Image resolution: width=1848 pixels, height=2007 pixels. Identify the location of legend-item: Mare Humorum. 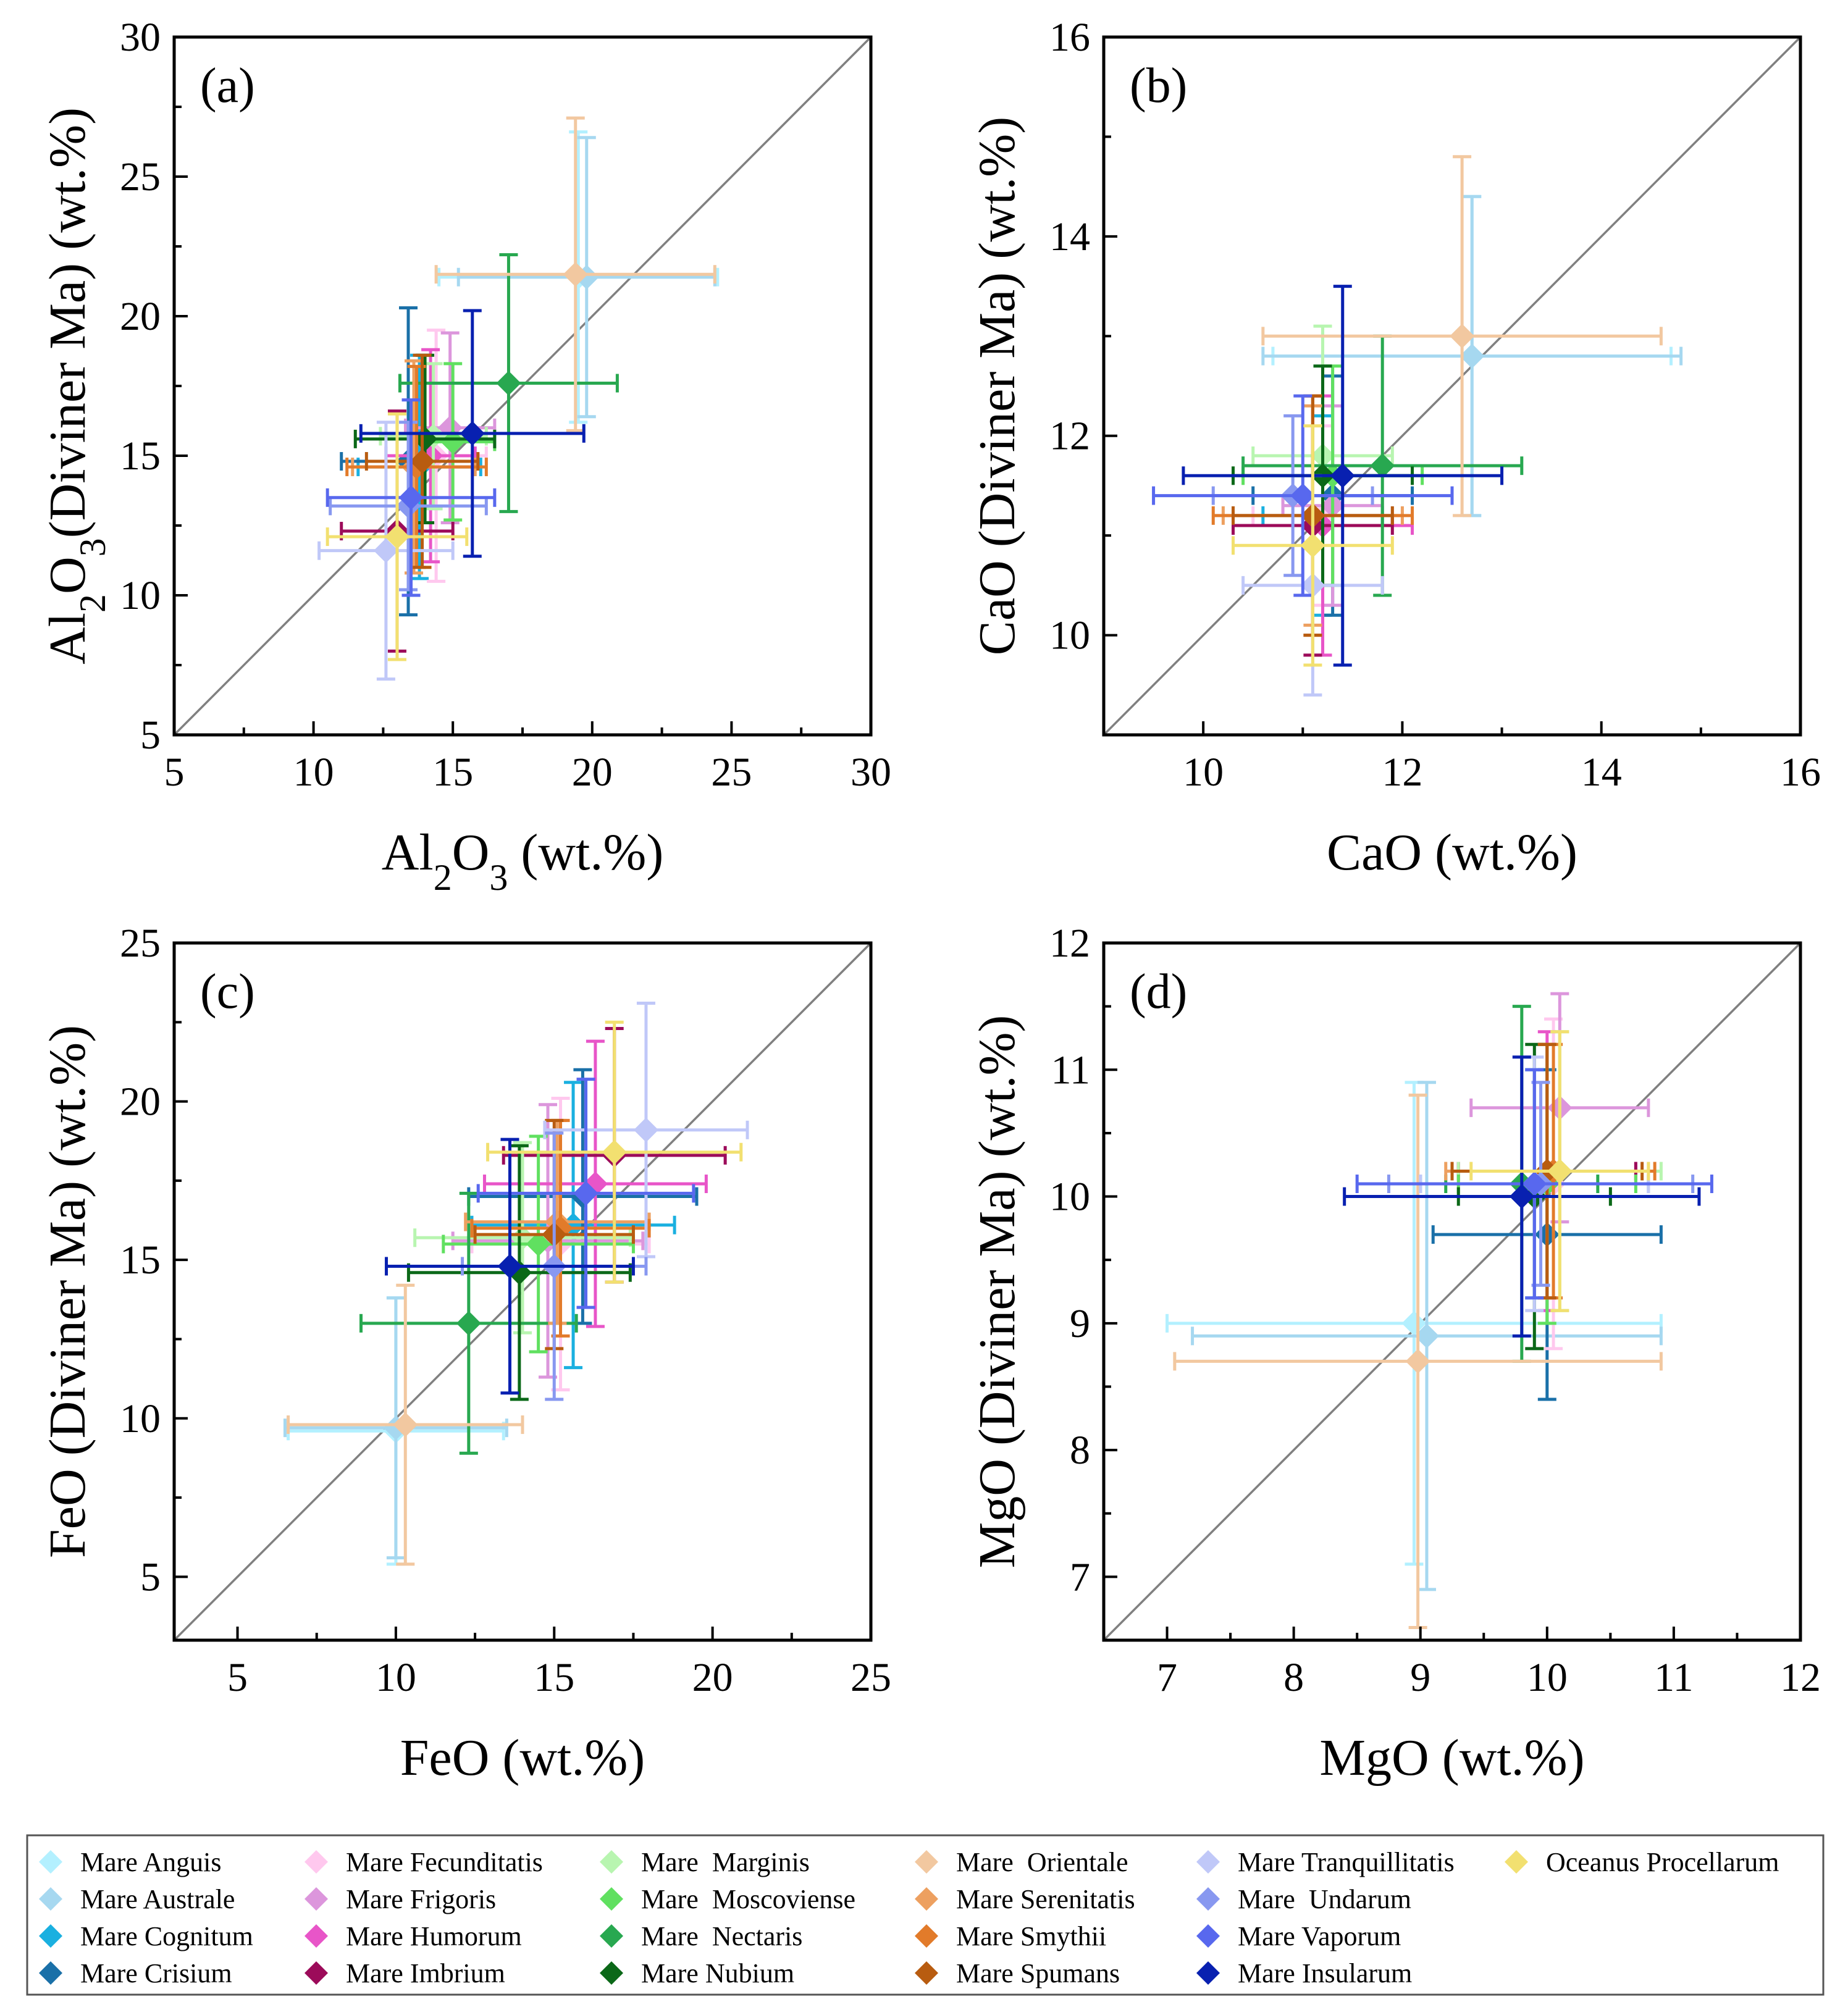
(413, 1936).